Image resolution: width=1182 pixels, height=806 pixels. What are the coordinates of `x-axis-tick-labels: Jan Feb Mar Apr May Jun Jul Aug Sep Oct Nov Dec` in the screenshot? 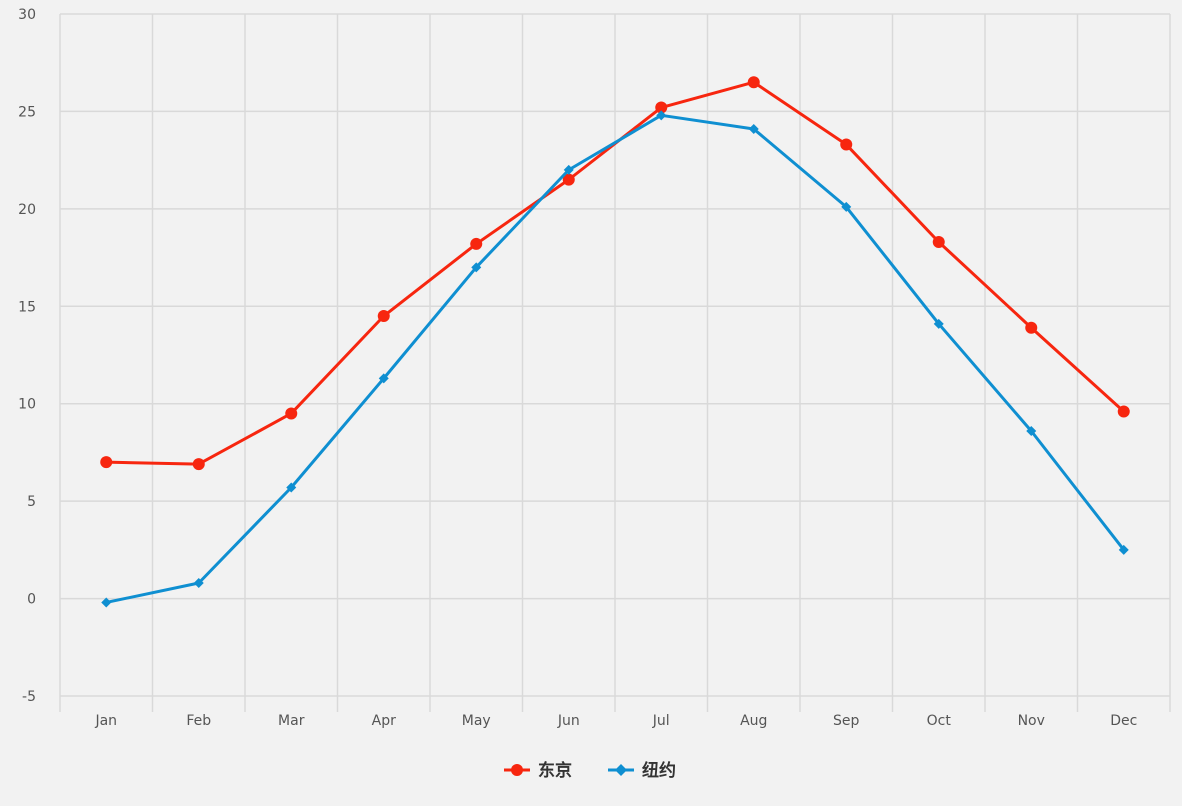 It's located at (615, 721).